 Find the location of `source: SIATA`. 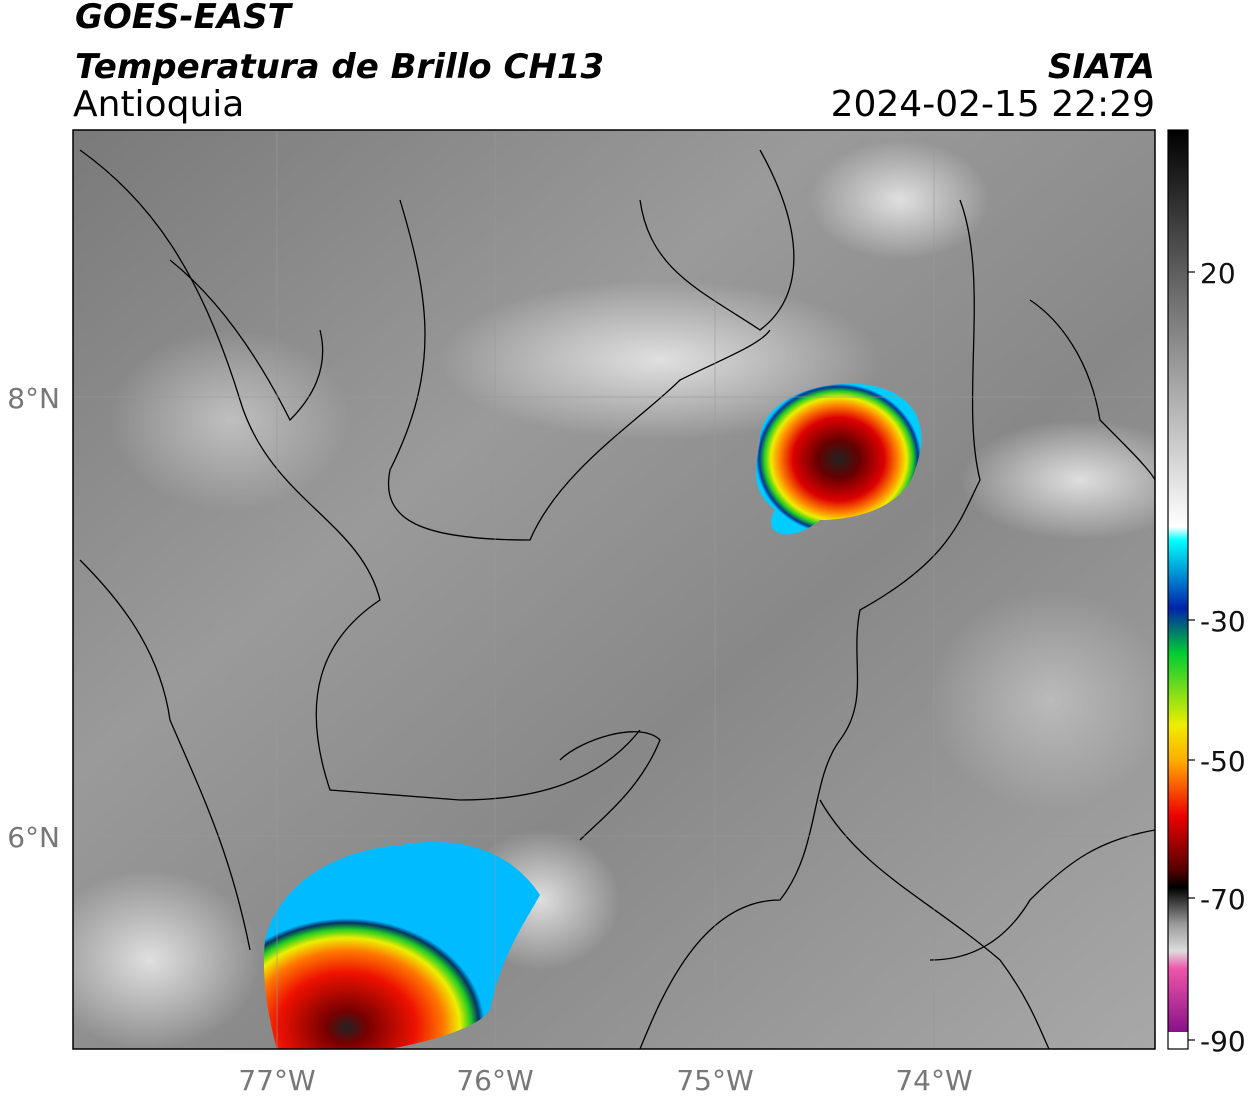

source: SIATA is located at coordinates (1101, 67).